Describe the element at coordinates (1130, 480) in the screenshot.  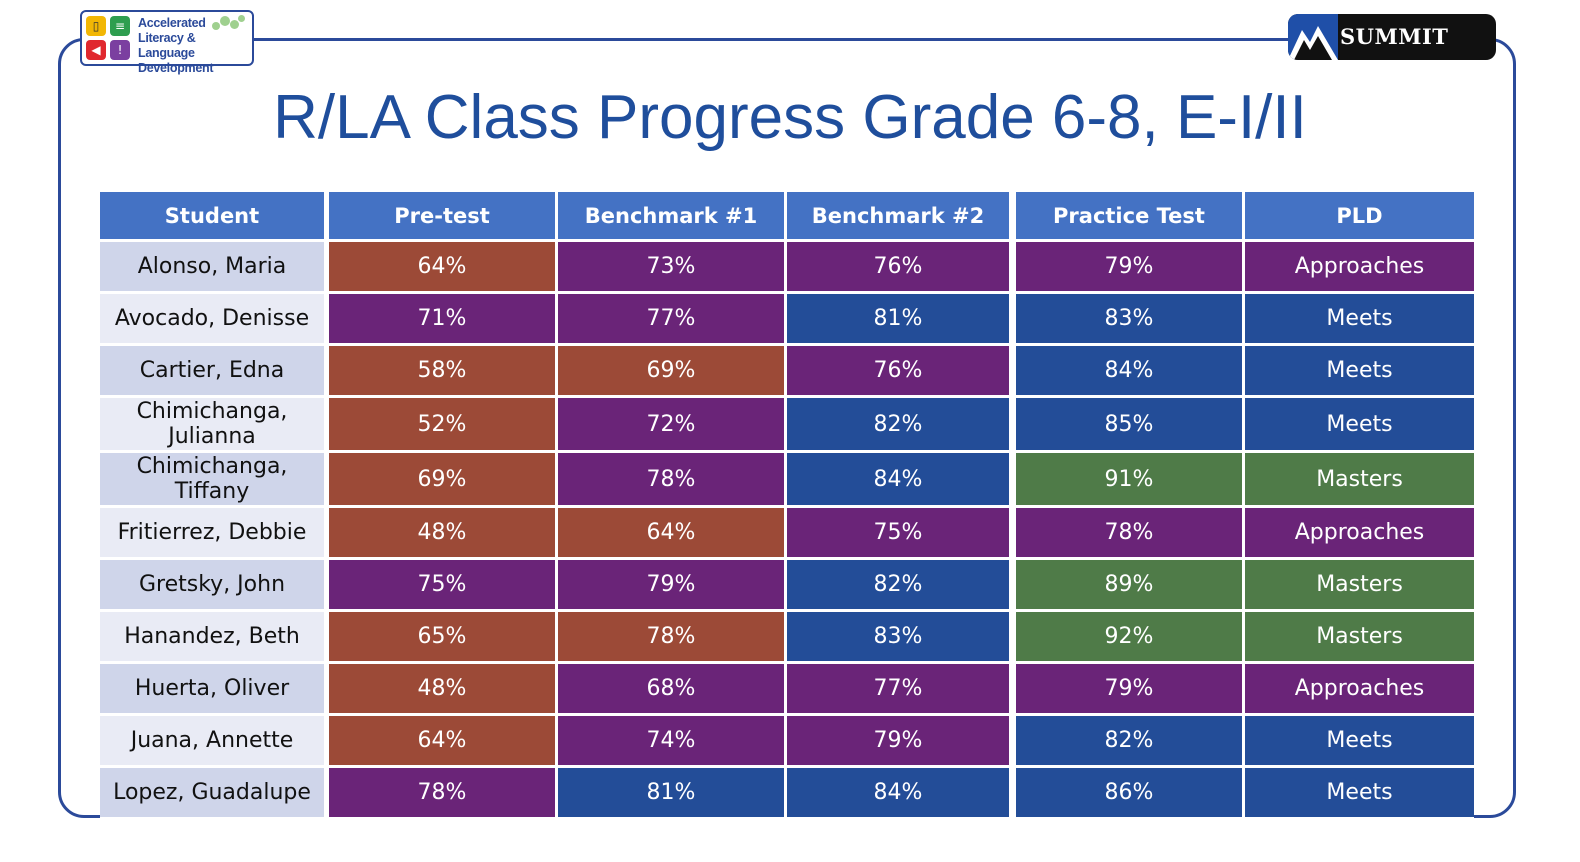
I see `score-cell: 91%` at that location.